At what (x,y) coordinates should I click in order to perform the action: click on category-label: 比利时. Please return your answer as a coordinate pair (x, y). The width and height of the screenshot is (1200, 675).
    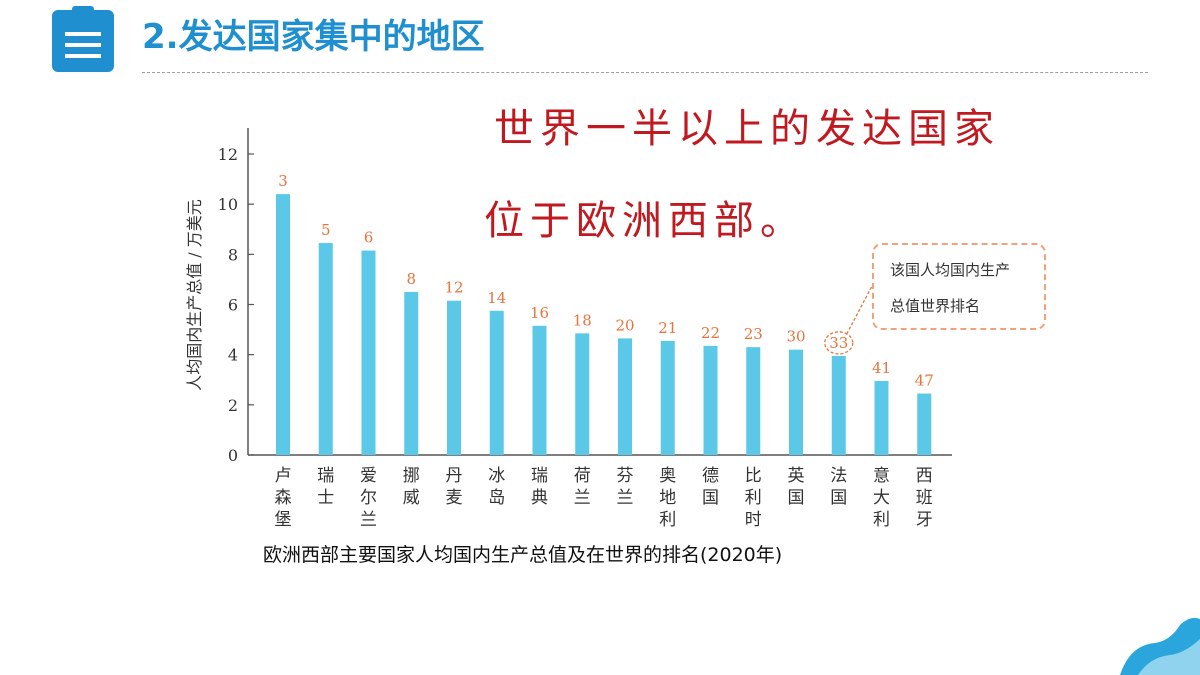
    Looking at the image, I should click on (753, 498).